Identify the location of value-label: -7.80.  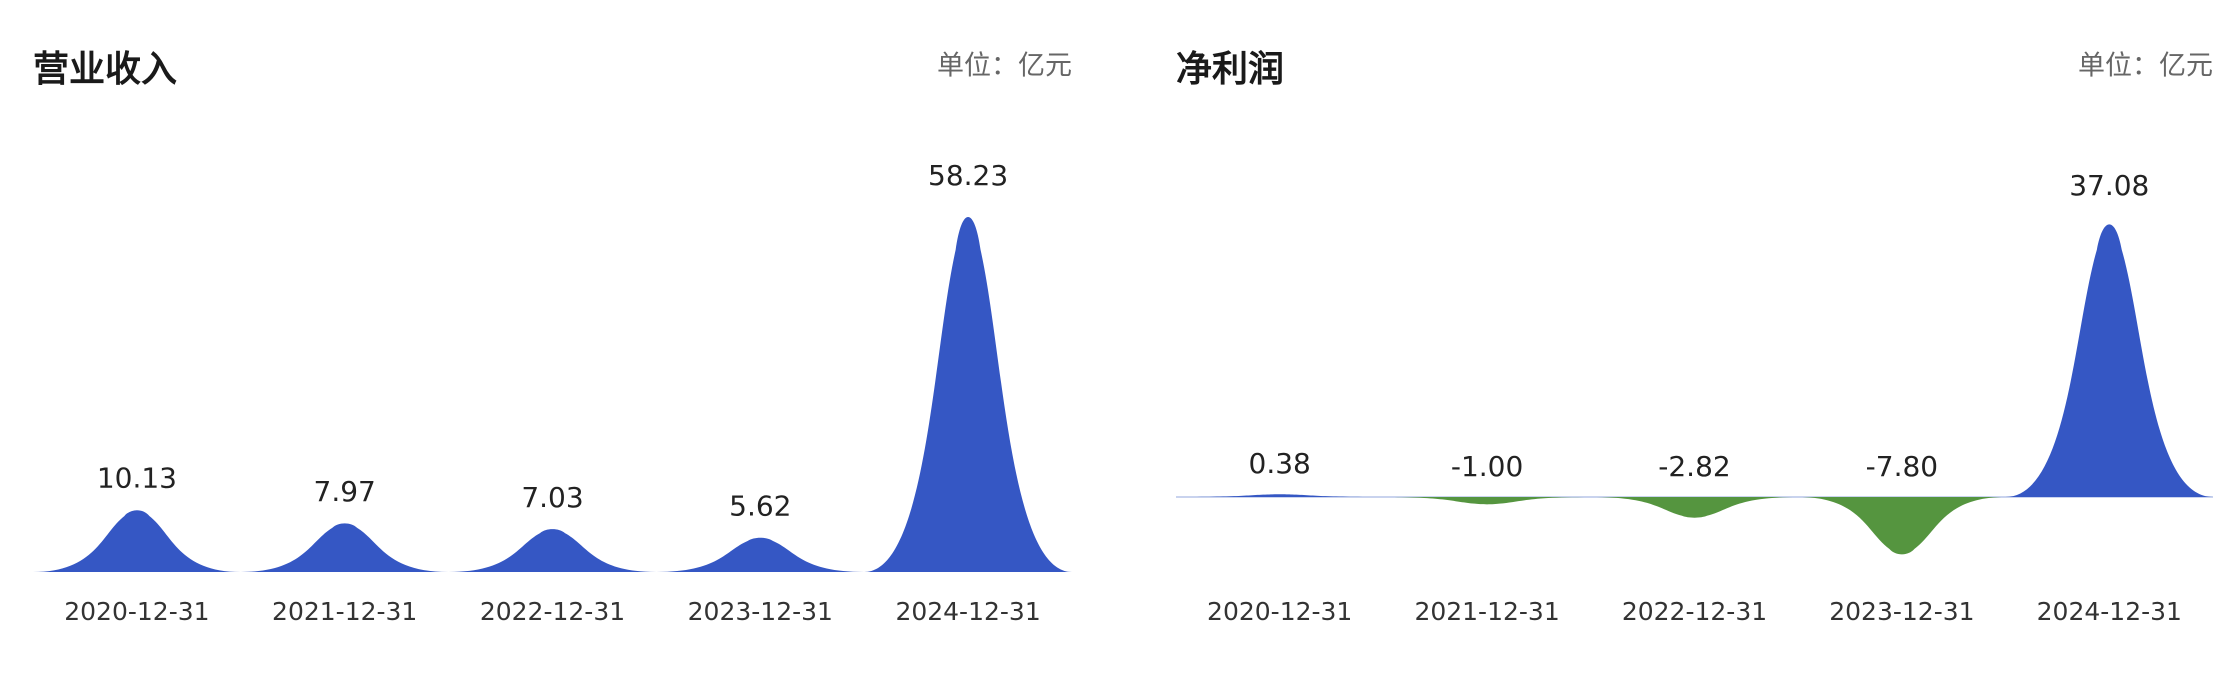
(1902, 466).